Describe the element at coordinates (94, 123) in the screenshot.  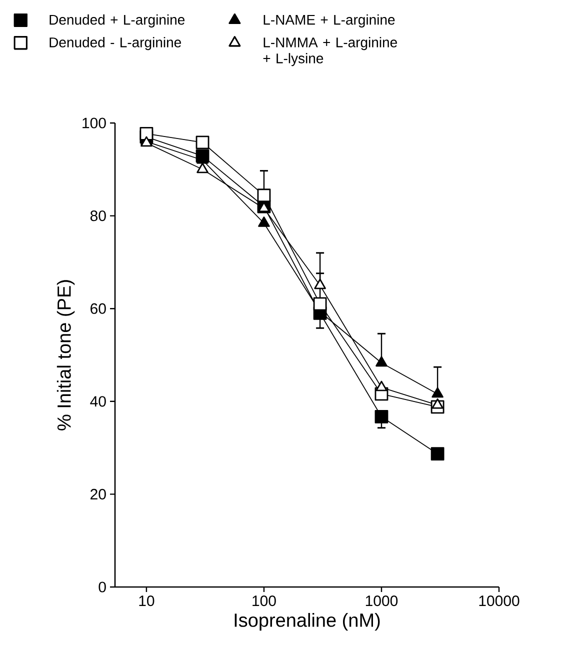
I see `y-tick-label: 100` at that location.